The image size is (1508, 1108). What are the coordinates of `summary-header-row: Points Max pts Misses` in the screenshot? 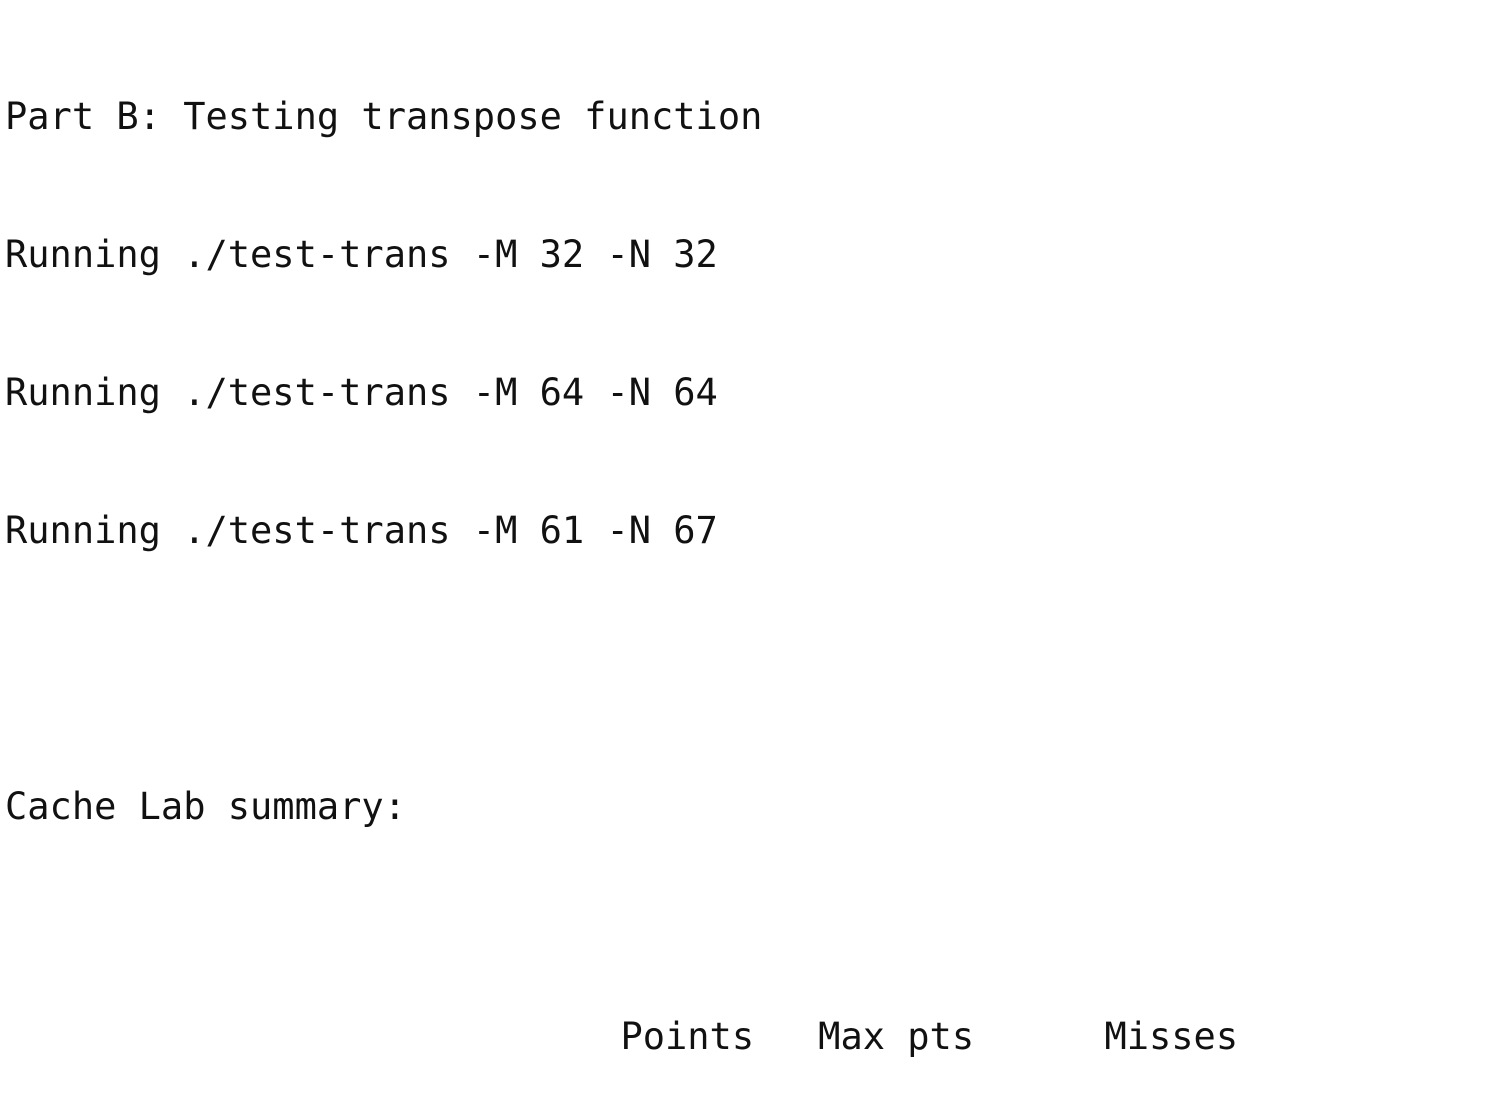 It's located at (755, 1013).